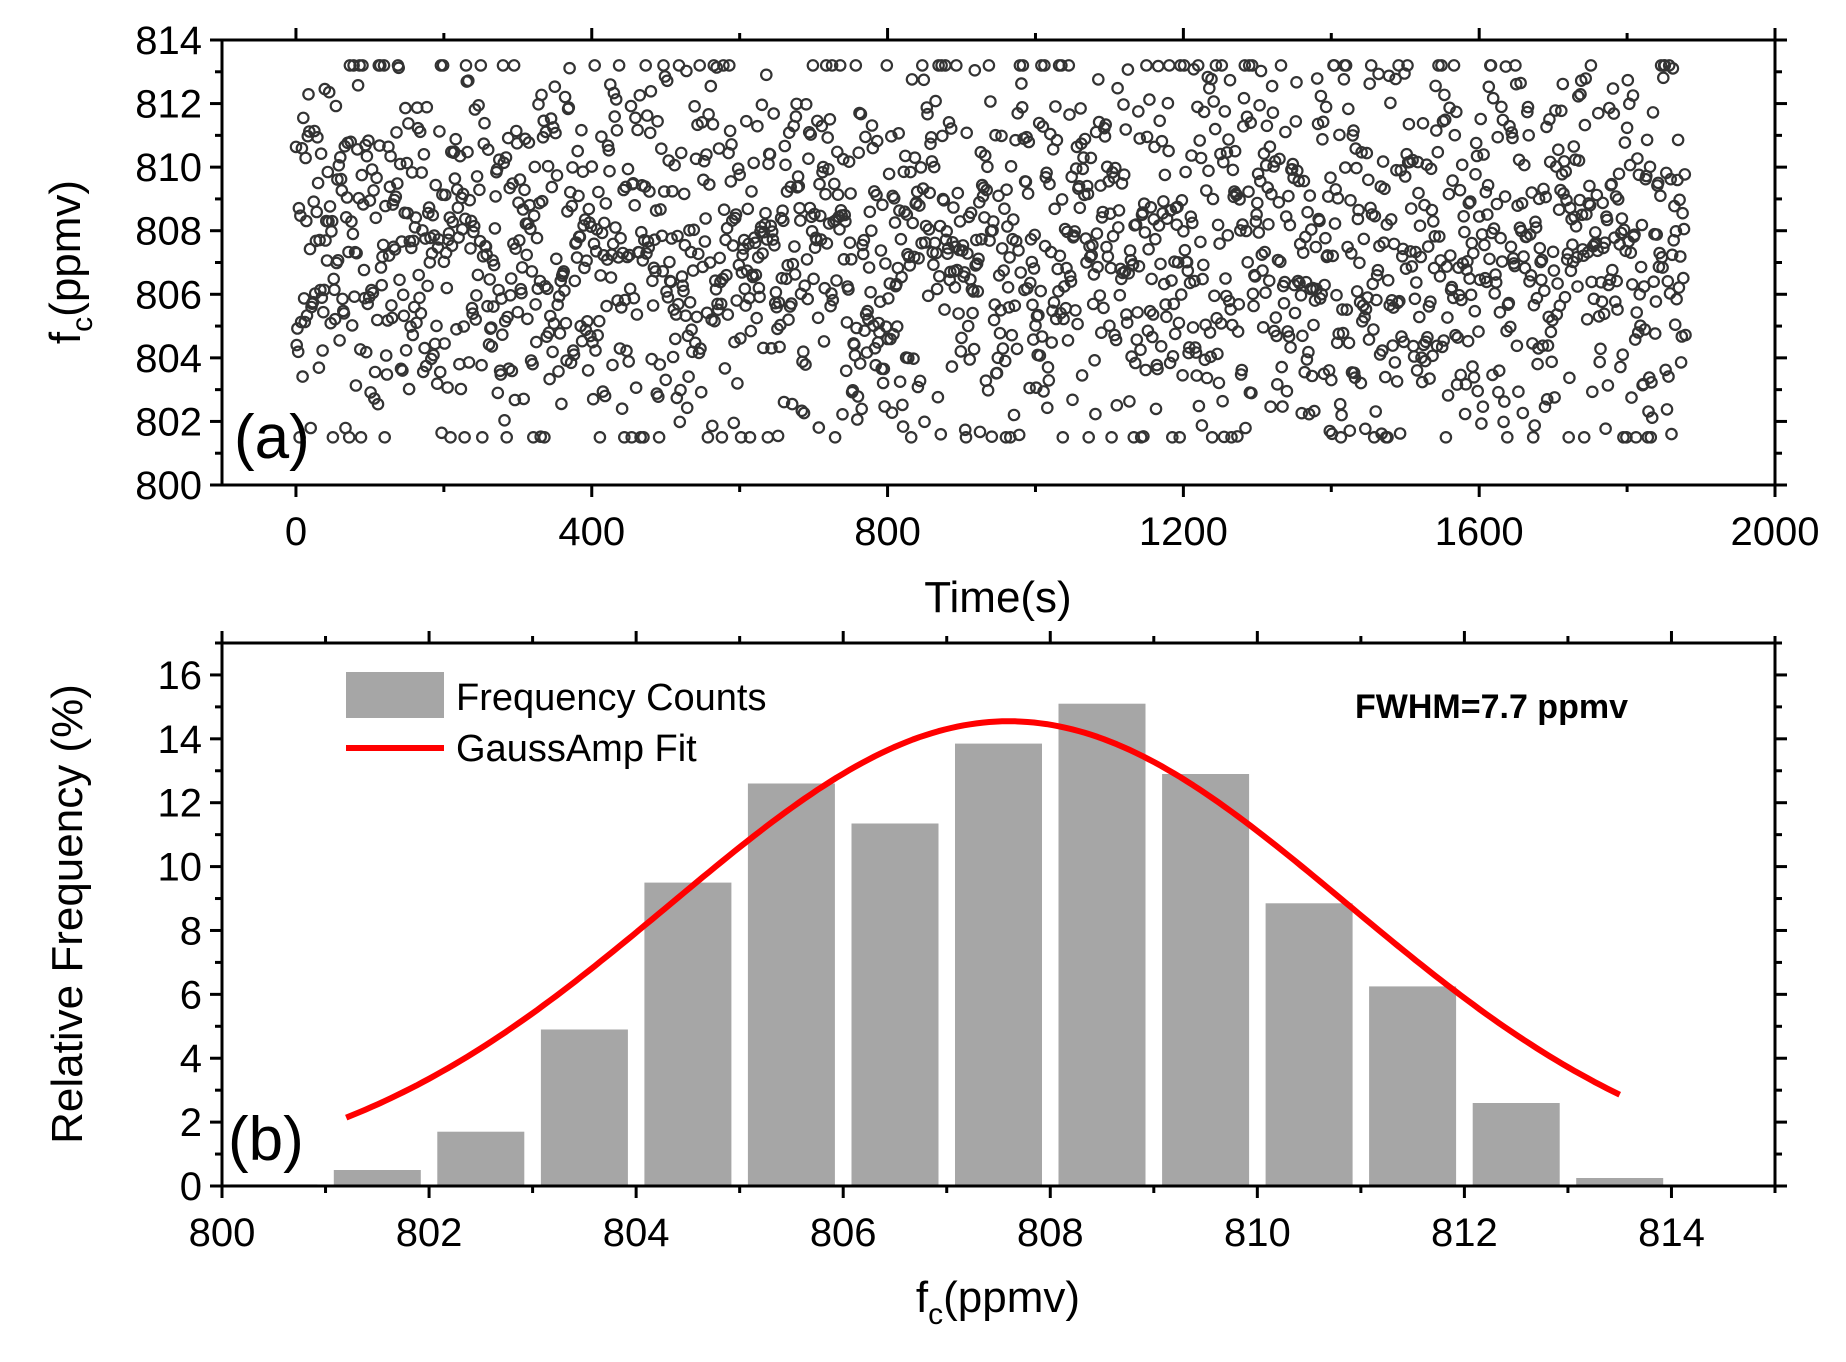 This screenshot has width=1846, height=1362. What do you see at coordinates (1011, 1297) in the screenshot?
I see `panel-b-x-axis-title-unit: (ppmv)` at bounding box center [1011, 1297].